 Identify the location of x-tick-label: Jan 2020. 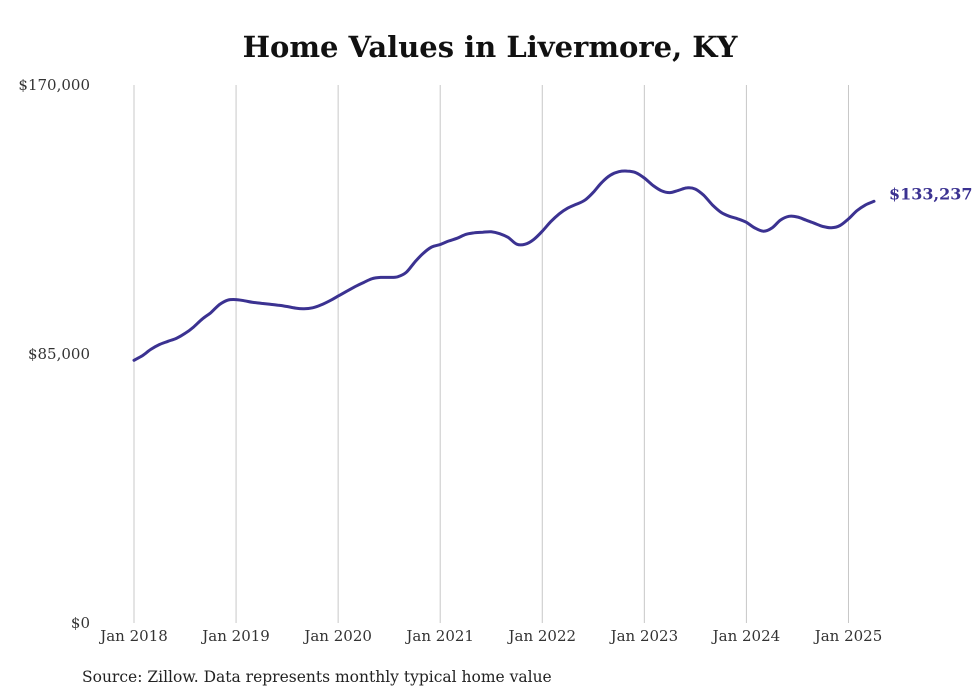
(337, 636).